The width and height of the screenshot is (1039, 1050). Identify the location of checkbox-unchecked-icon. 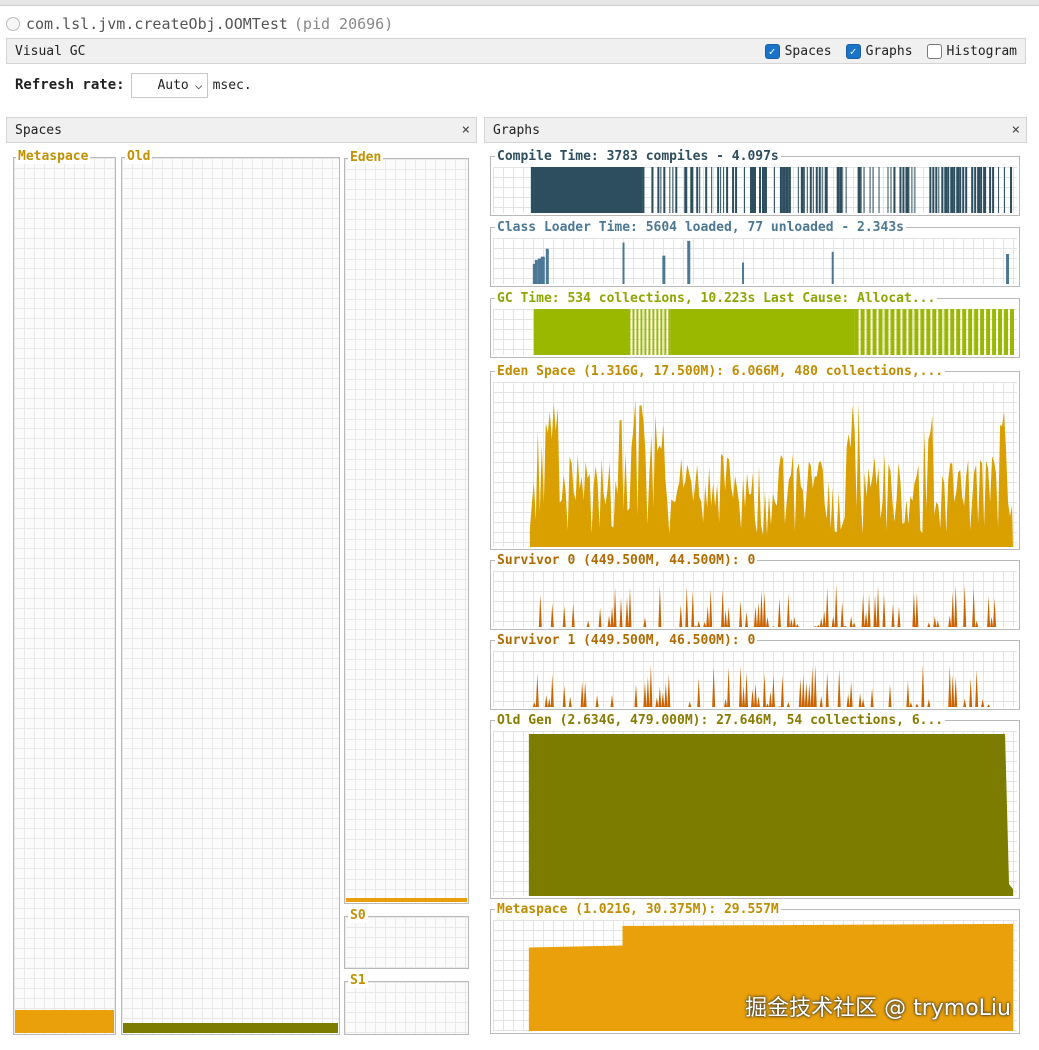
(934, 51).